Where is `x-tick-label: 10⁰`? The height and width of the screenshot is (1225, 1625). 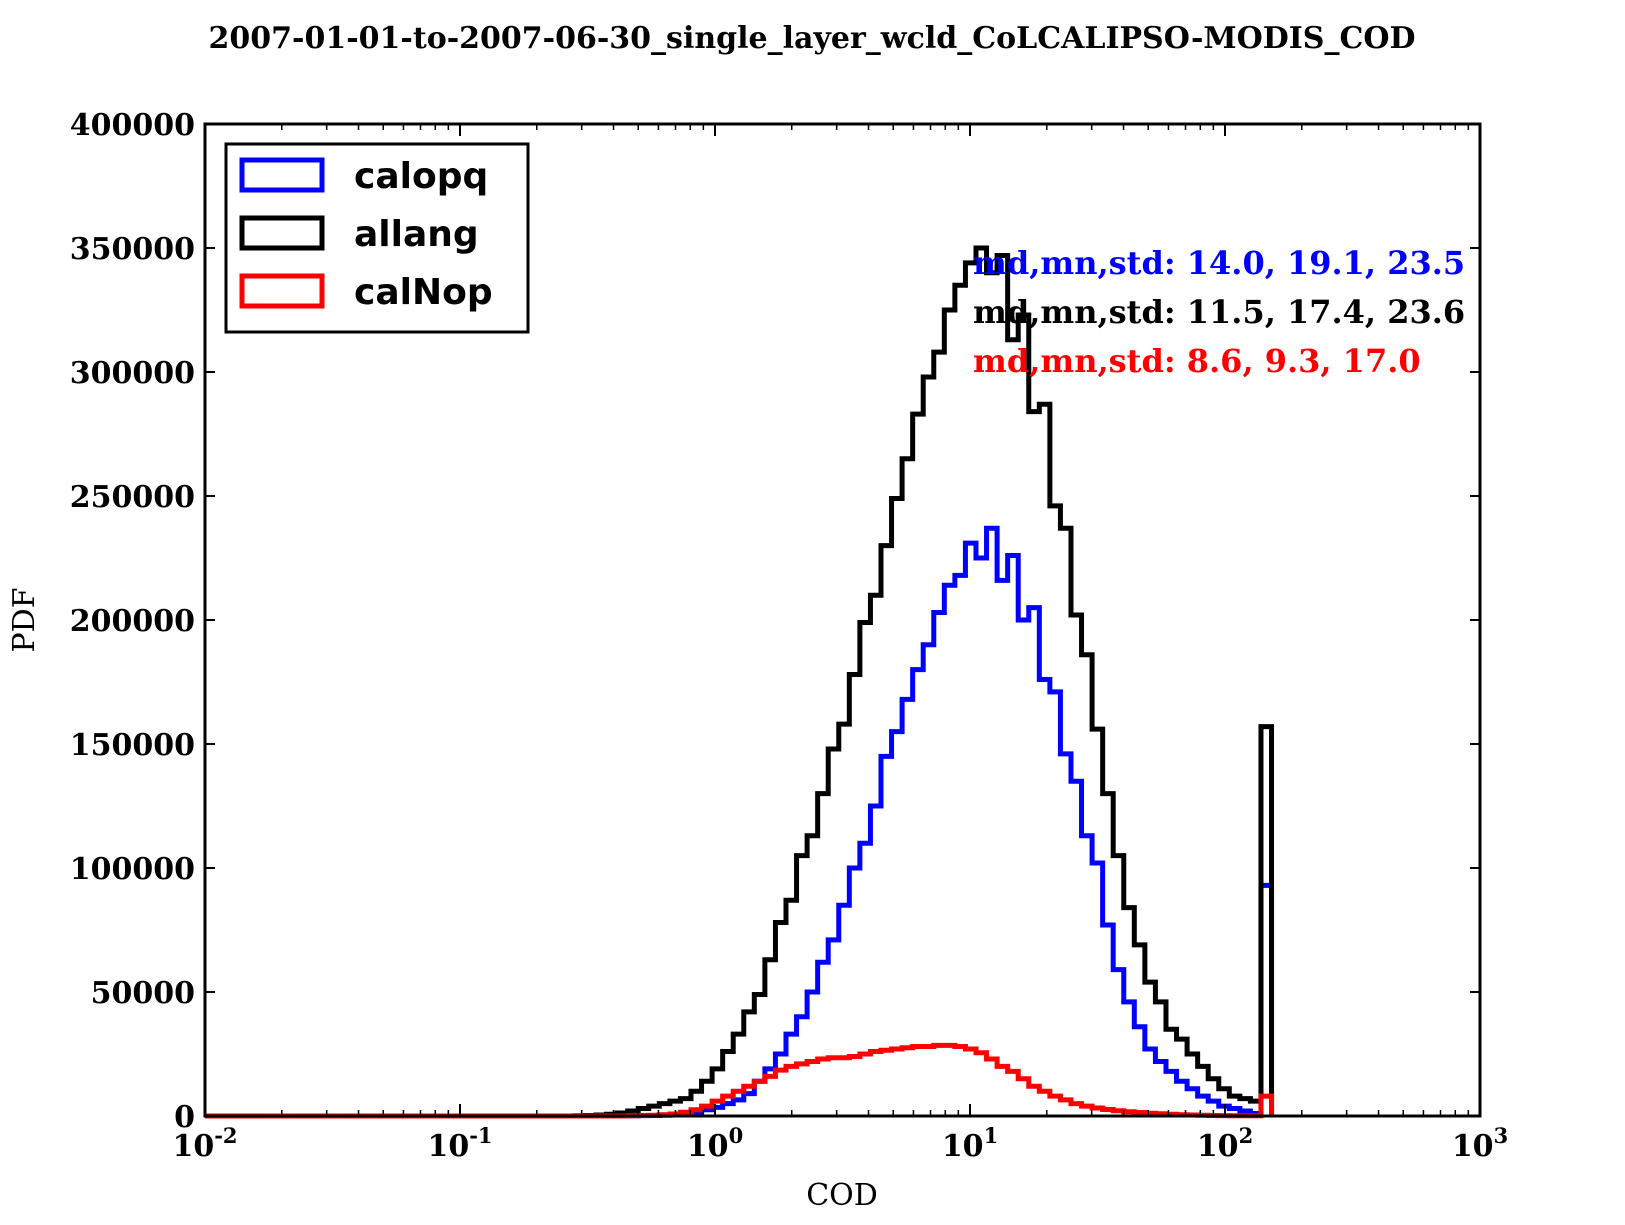
x-tick-label: 10⁰ is located at coordinates (715, 1143).